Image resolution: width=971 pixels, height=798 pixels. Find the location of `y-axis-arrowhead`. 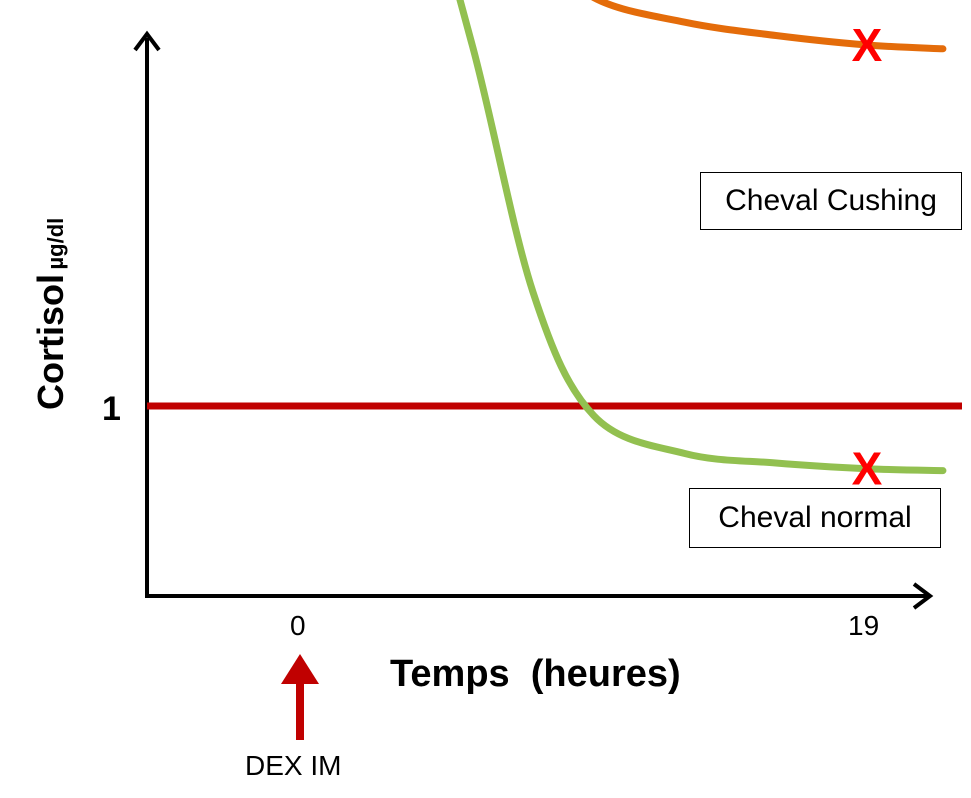

y-axis-arrowhead is located at coordinates (147, 41).